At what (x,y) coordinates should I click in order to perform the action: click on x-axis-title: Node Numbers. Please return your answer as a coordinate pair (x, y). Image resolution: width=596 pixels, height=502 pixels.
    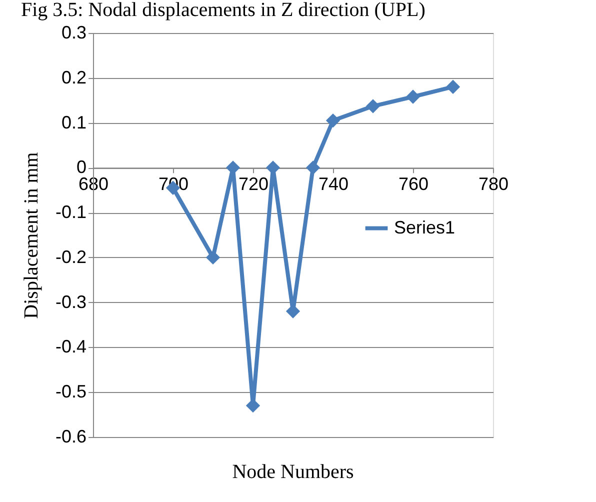
    Looking at the image, I should click on (293, 472).